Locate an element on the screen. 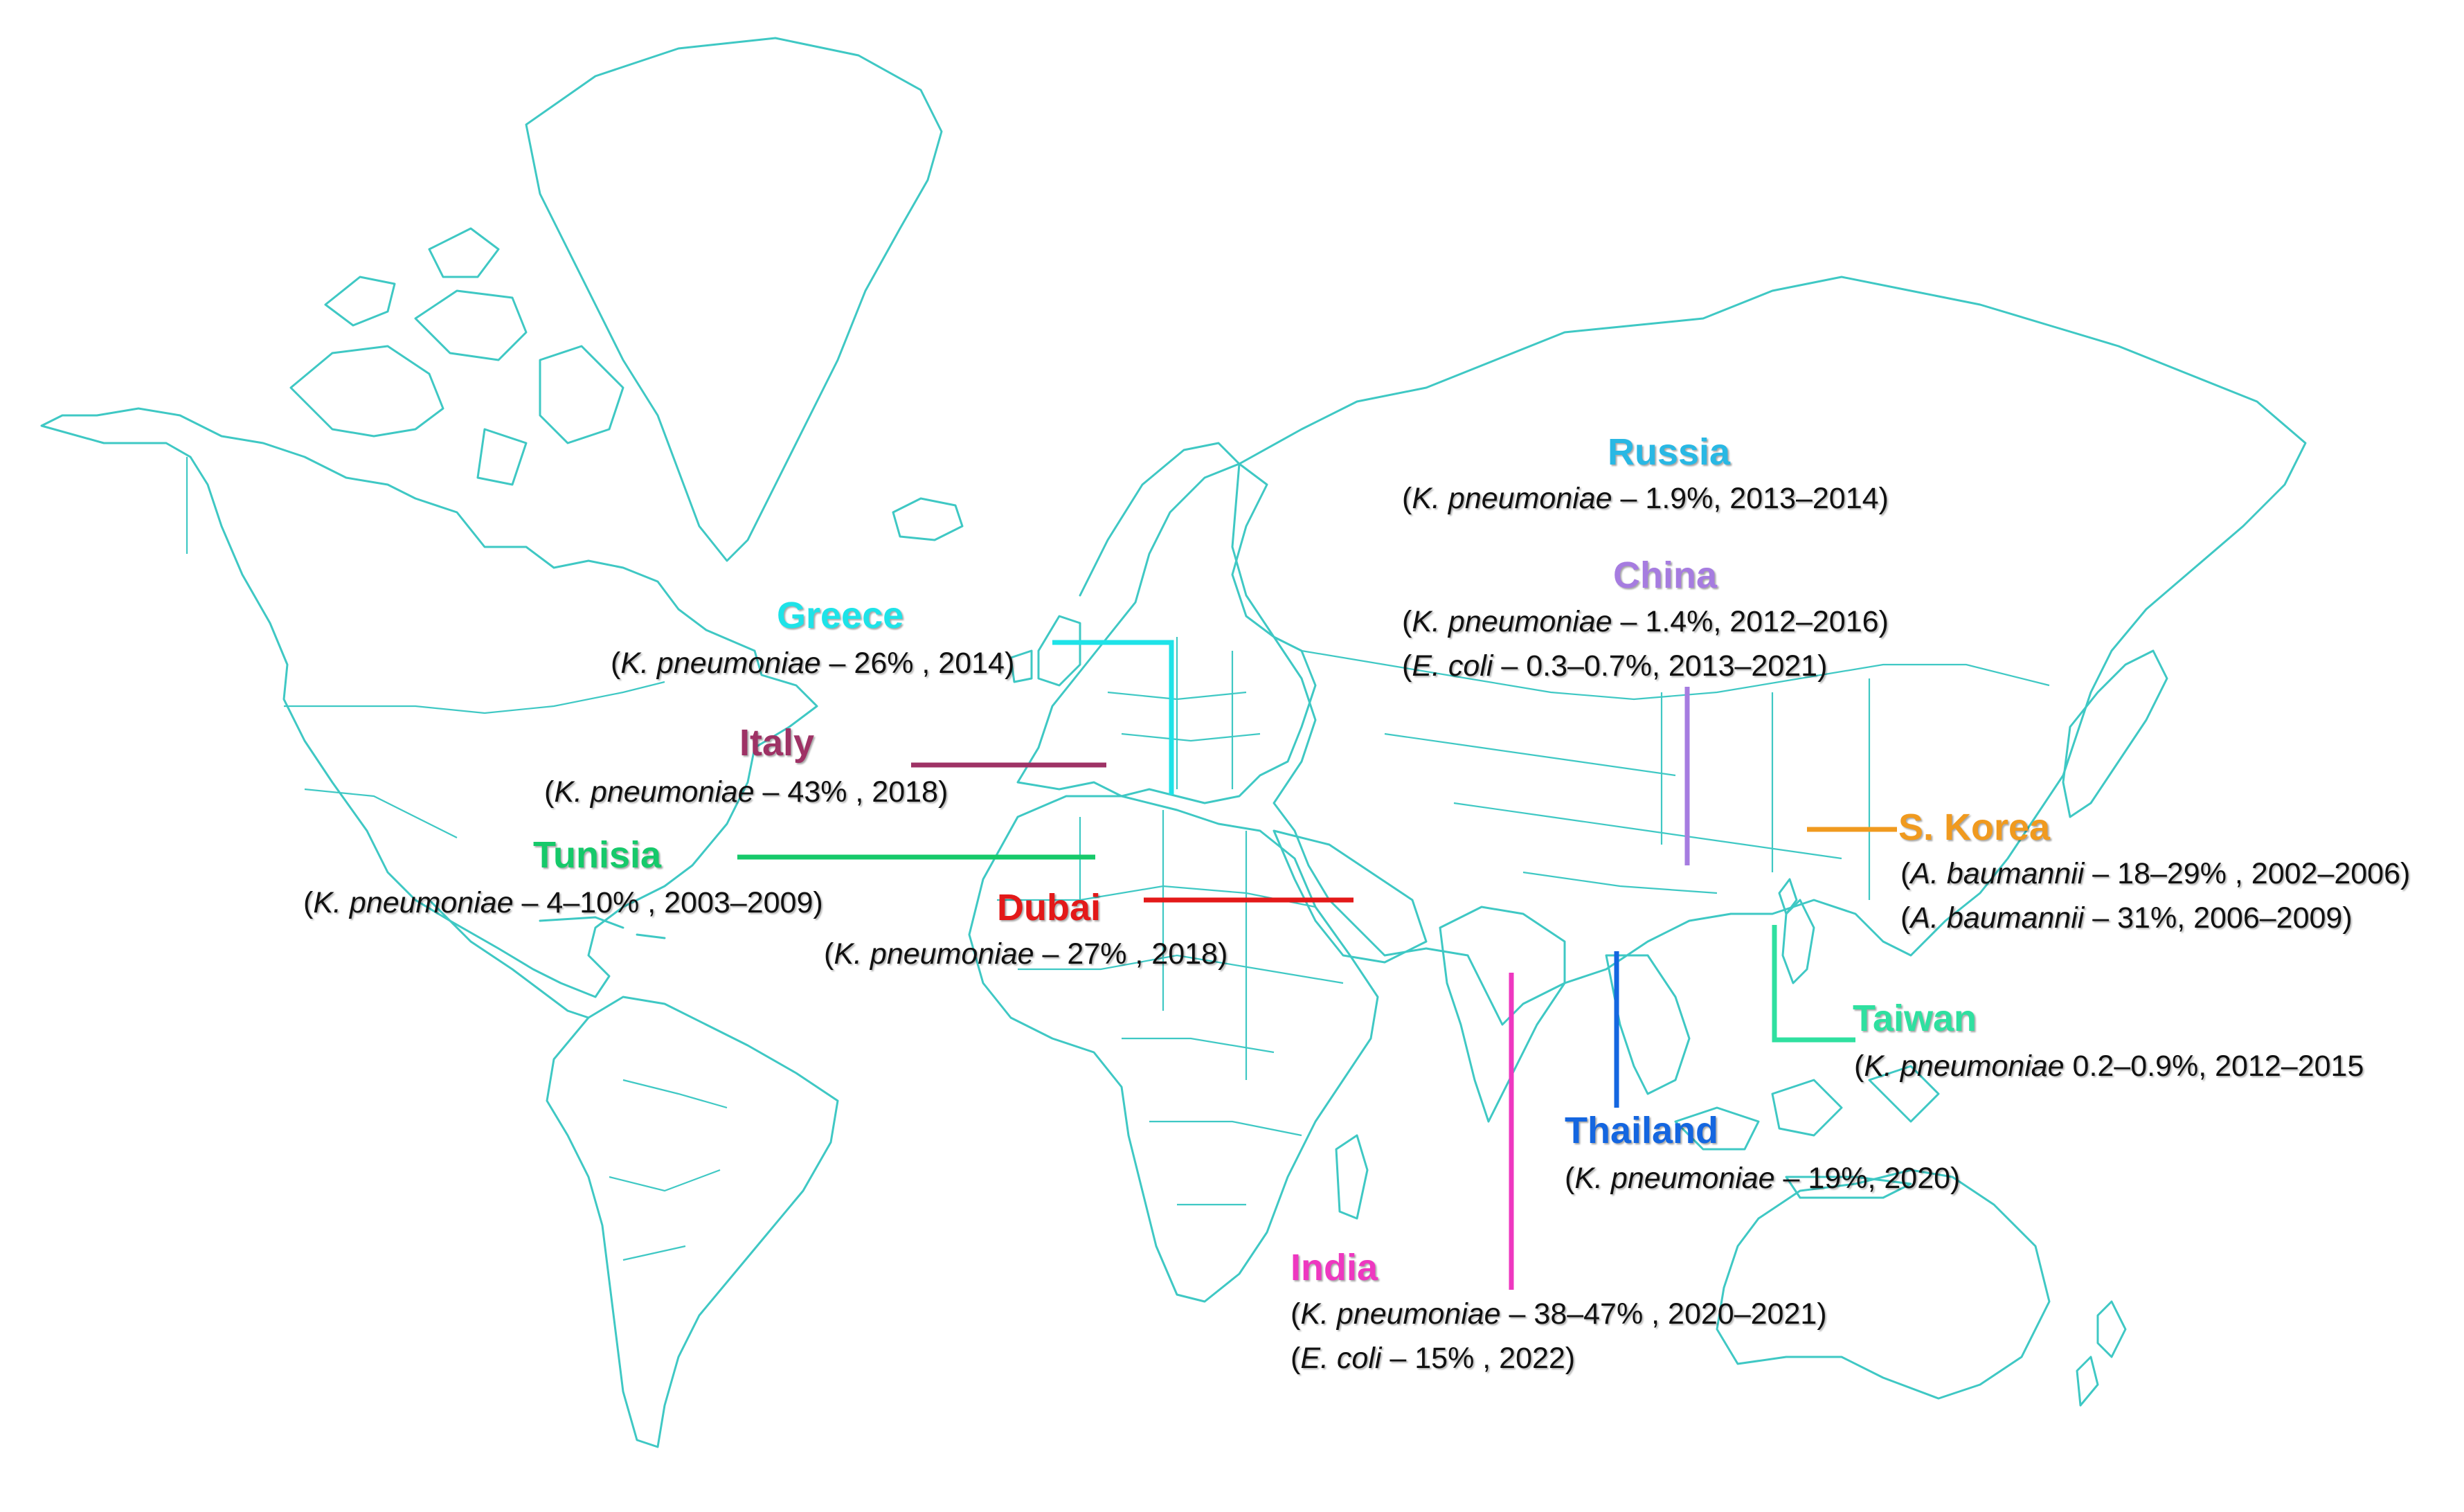 This screenshot has height=1512, width=2464. greenland-outline is located at coordinates (734, 299).